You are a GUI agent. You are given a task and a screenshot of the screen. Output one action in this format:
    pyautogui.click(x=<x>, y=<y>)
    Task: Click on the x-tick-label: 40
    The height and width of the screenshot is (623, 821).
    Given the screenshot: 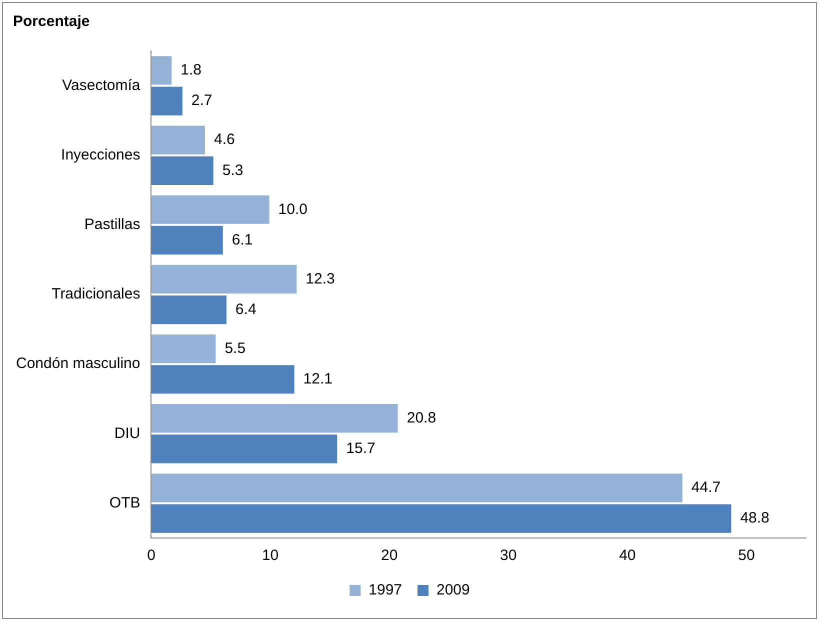 What is the action you would take?
    pyautogui.click(x=627, y=555)
    